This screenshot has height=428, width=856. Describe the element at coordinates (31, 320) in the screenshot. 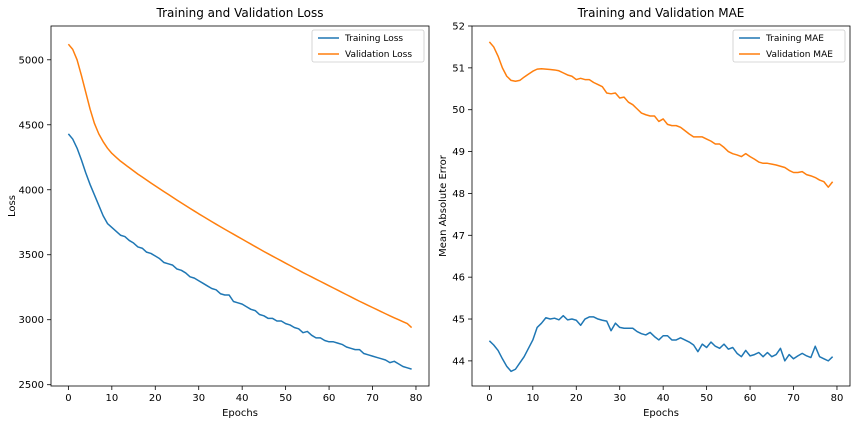

I see `loss-y-tick-label: 3000` at that location.